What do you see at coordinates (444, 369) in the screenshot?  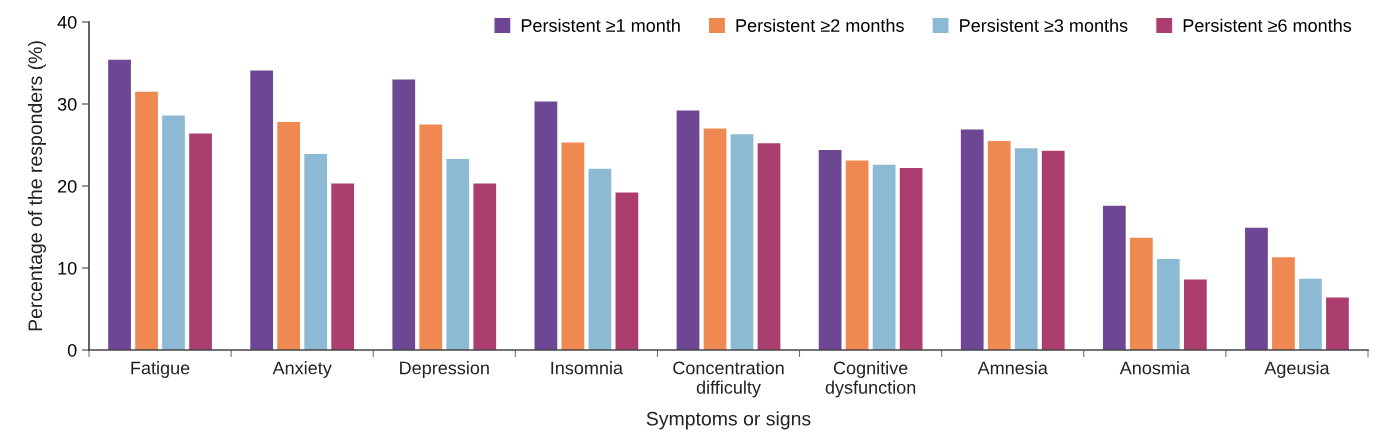 I see `x-tick-label: Depression` at bounding box center [444, 369].